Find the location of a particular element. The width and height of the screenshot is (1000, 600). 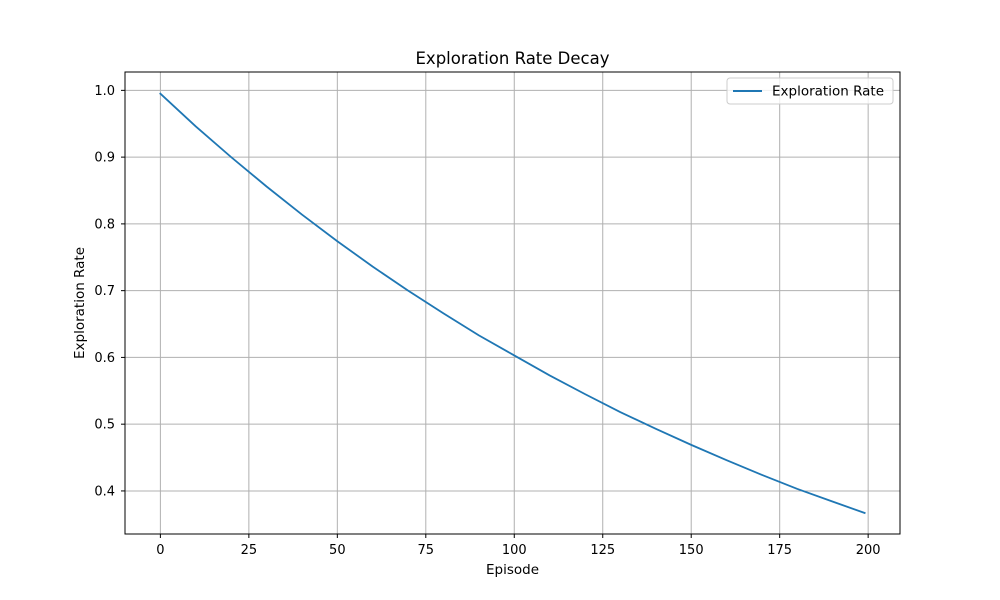

chart-title: Exploration Rate Decay is located at coordinates (513, 58).